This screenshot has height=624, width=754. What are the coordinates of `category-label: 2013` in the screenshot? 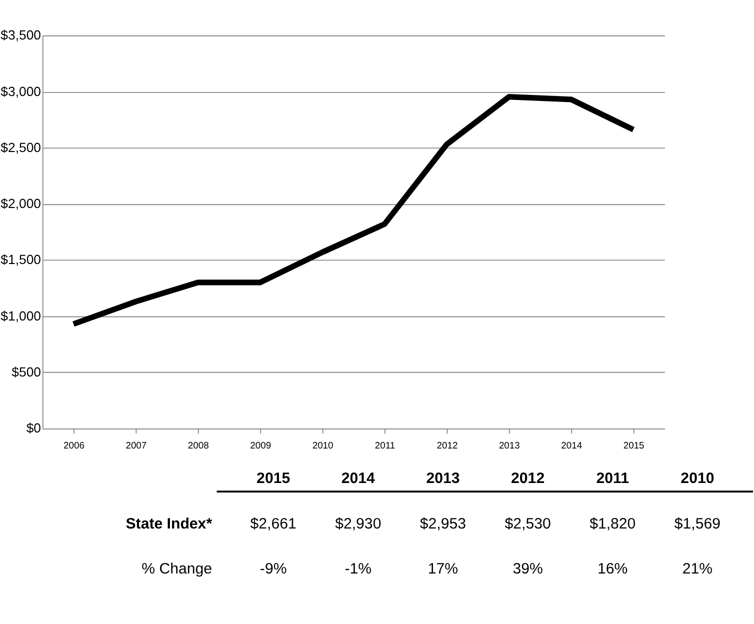 It's located at (443, 479).